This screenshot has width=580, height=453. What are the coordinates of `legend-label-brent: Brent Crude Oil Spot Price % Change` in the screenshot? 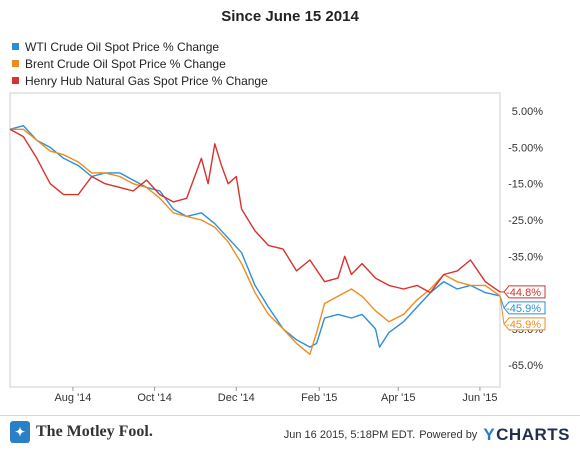 It's located at (125, 63).